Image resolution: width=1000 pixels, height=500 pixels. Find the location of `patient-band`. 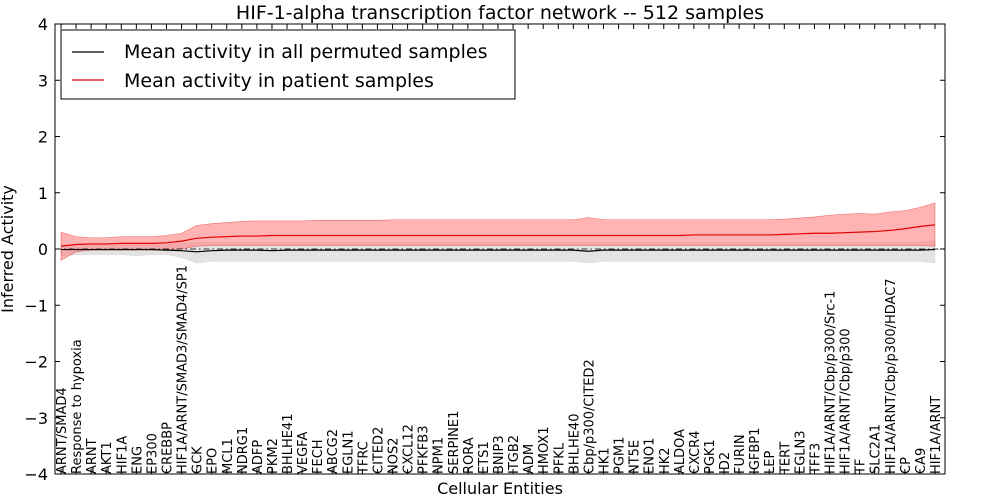

patient-band is located at coordinates (498, 231).